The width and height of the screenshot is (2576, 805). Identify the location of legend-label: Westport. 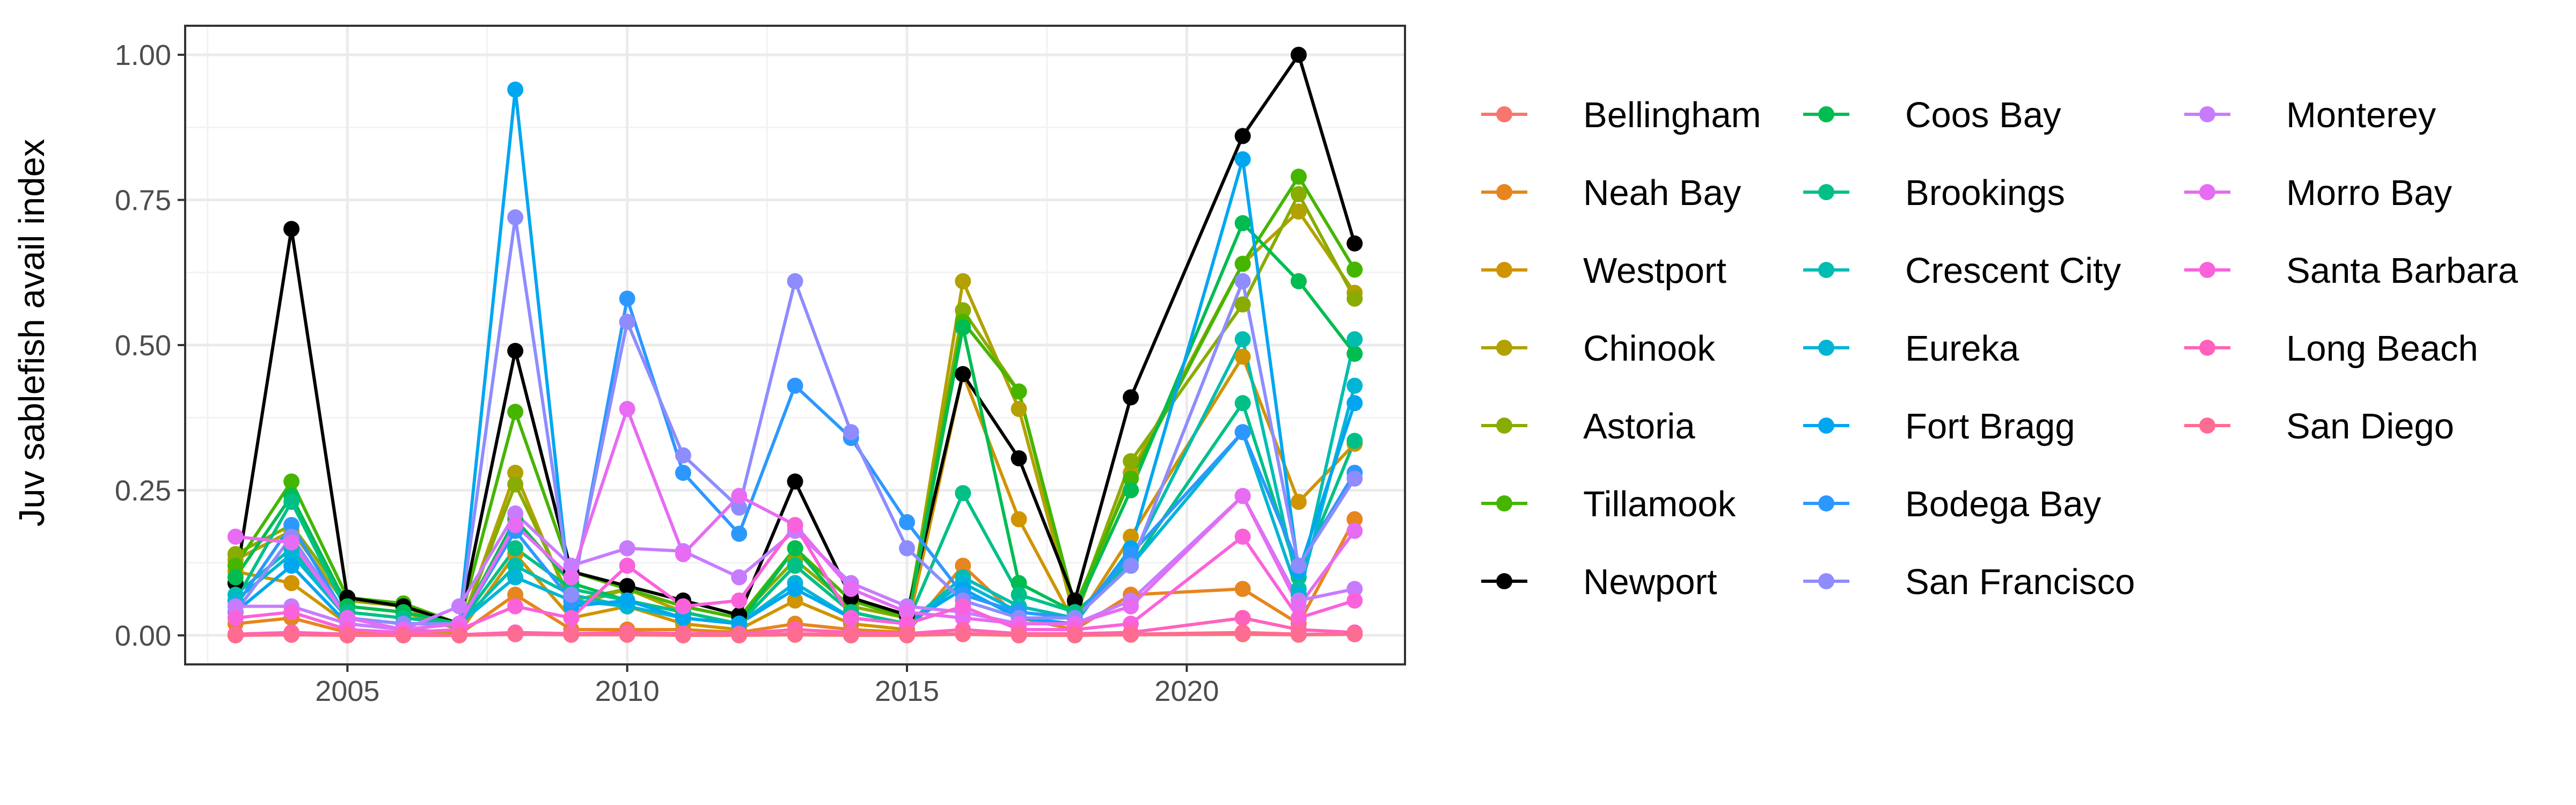
(1654, 271).